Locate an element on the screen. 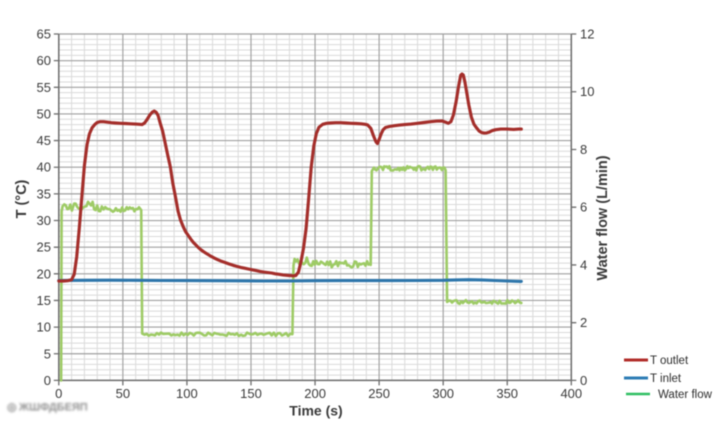 This screenshot has height=425, width=720. svg-text: 25 is located at coordinates (44, 247).